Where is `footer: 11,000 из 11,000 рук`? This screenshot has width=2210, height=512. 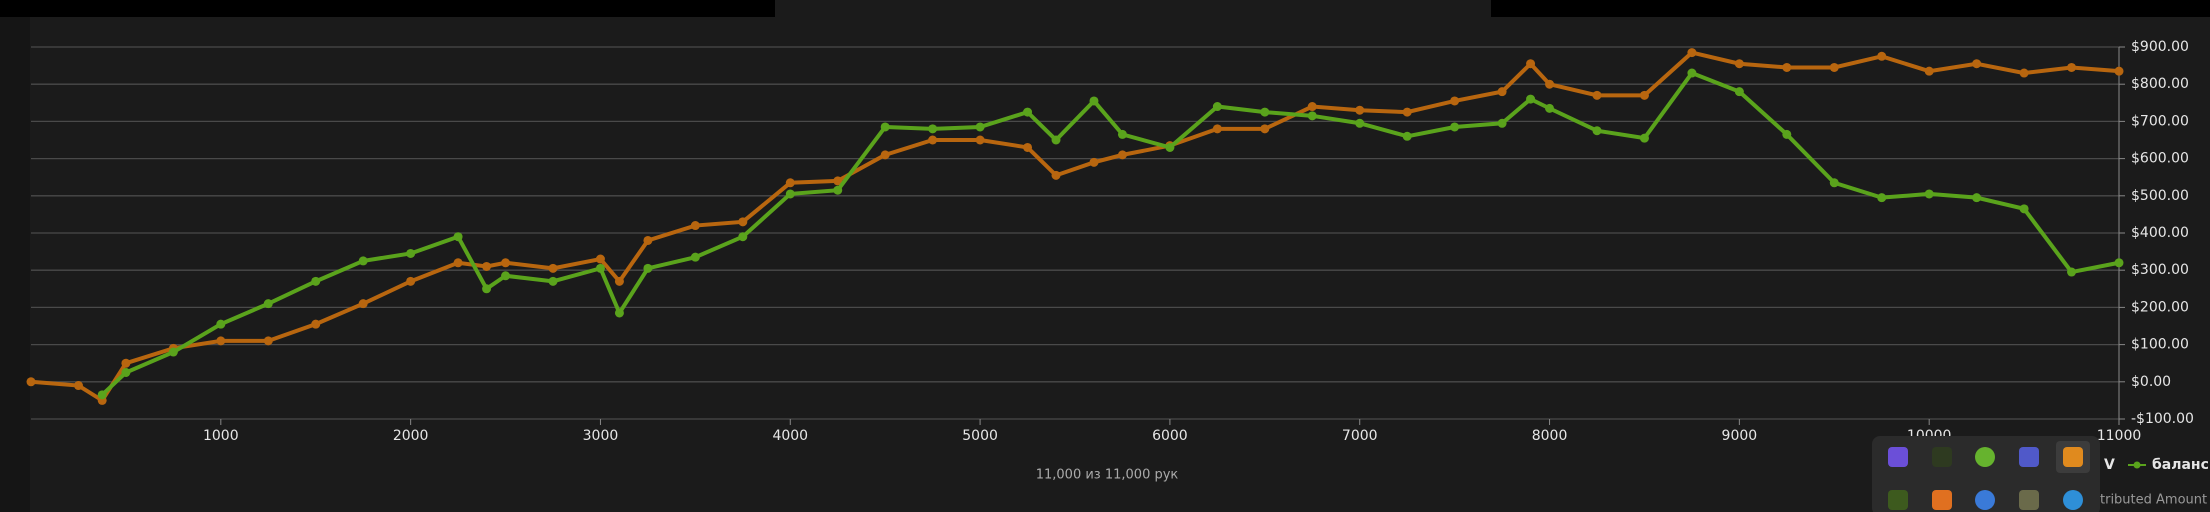 footer: 11,000 из 11,000 рук is located at coordinates (1107, 475).